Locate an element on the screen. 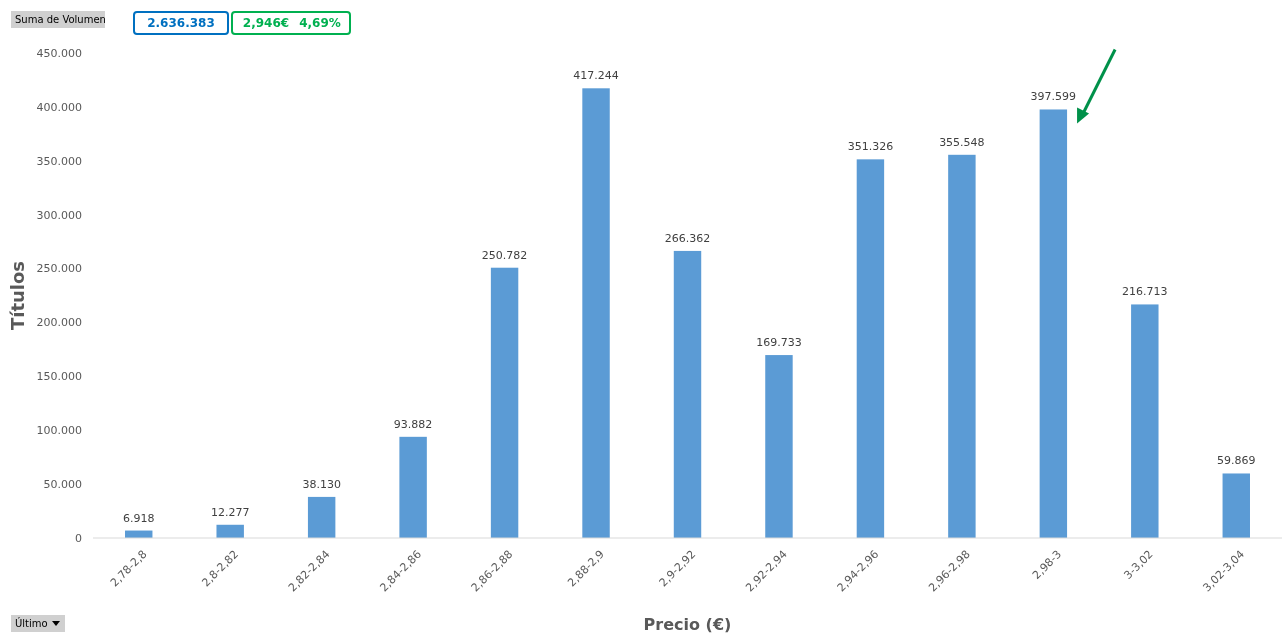 The height and width of the screenshot is (641, 1288). y-tick-label: 50.000 is located at coordinates (62, 484).